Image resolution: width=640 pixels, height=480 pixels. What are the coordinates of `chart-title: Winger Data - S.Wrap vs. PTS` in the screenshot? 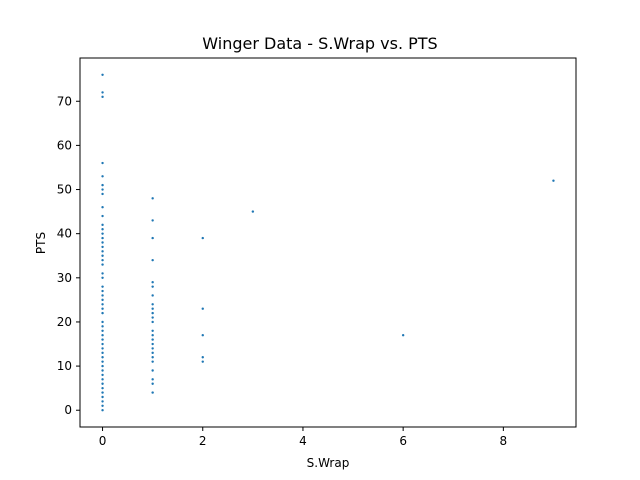 It's located at (319, 43).